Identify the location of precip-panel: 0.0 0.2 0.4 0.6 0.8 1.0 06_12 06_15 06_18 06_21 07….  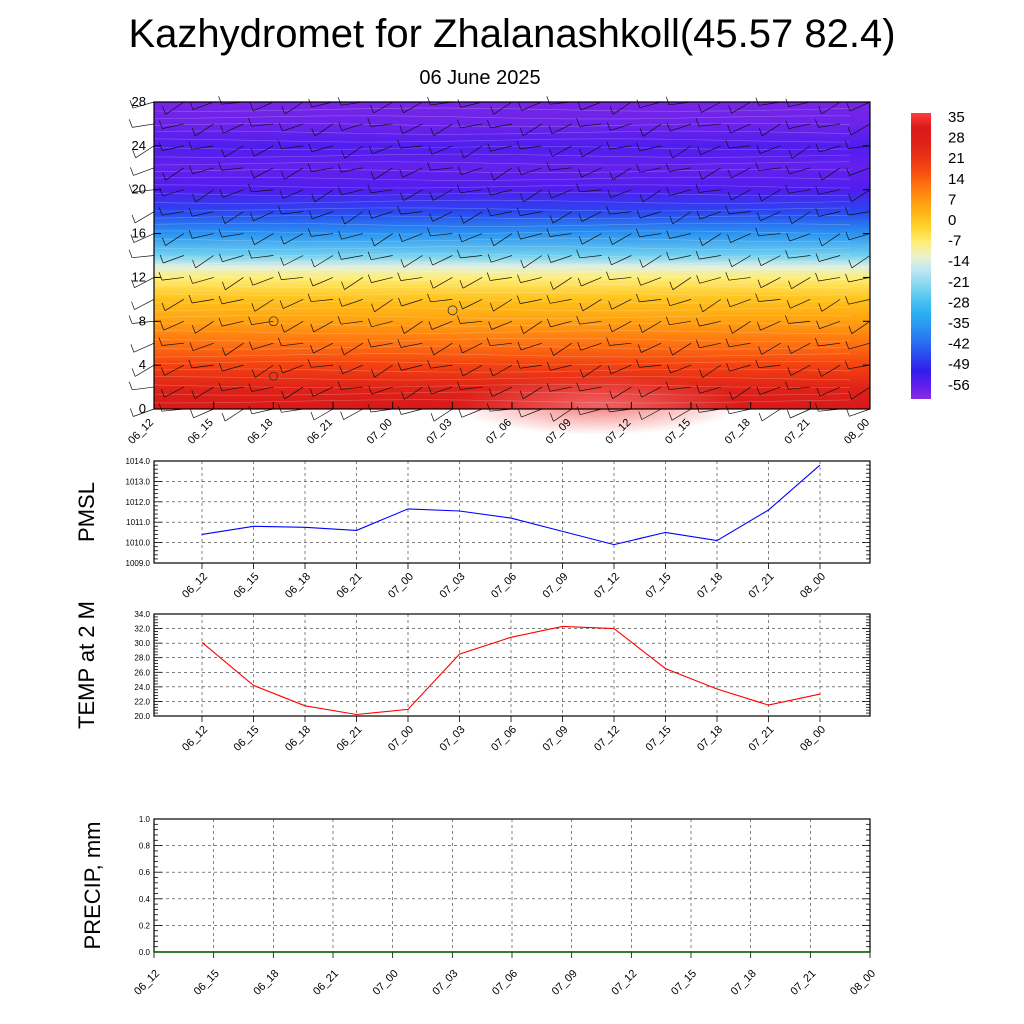
(479, 906).